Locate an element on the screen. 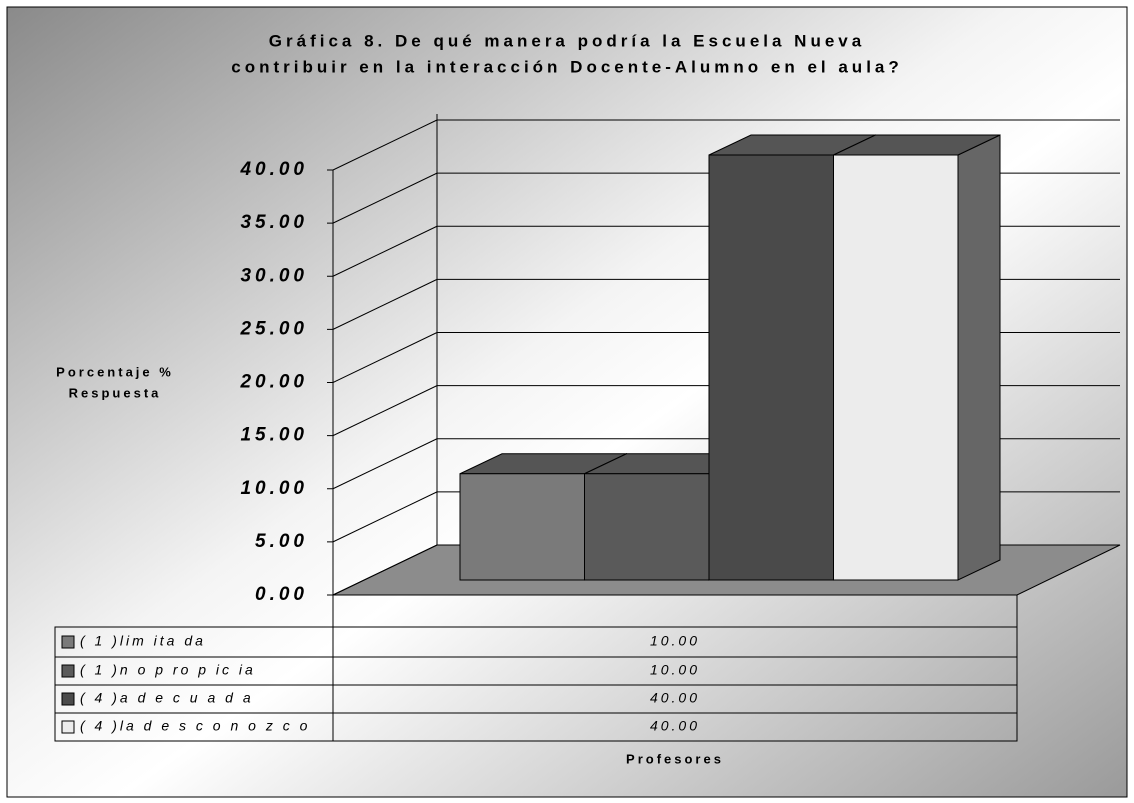 This screenshot has height=803, width=1134. y-tick-label: 15.00 is located at coordinates (274, 435).